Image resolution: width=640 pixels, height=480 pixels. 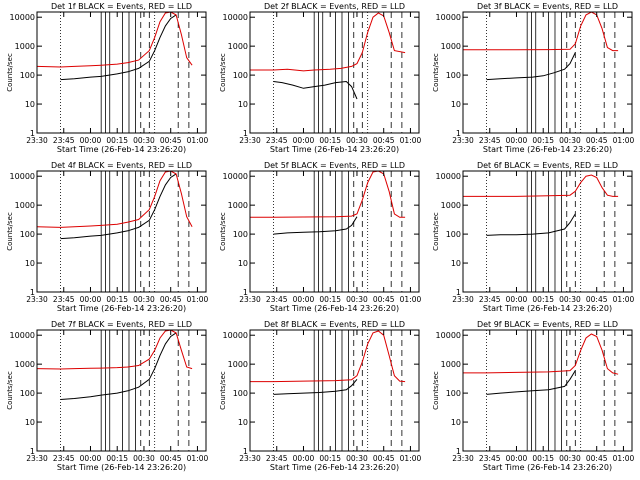 What do you see at coordinates (334, 165) in the screenshot?
I see `panel-title: Det 5f BLACK = Events, RED = LLD` at bounding box center [334, 165].